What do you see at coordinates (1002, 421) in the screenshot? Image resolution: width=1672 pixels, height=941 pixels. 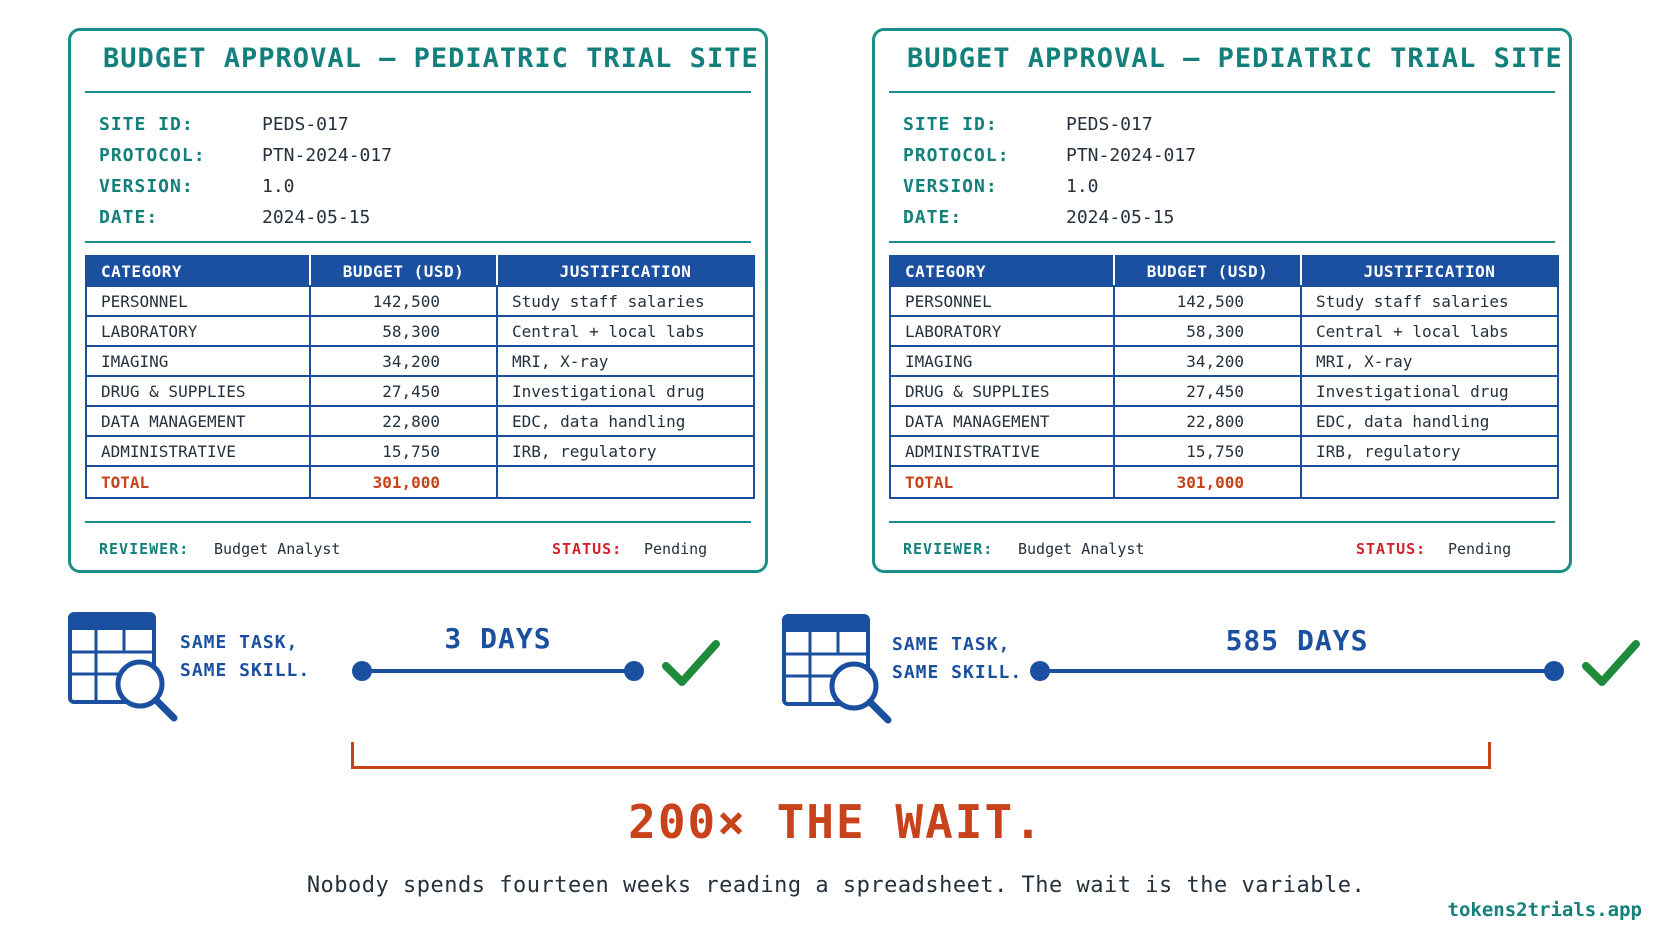 I see `category-cell: DATA MANAGEMENT` at bounding box center [1002, 421].